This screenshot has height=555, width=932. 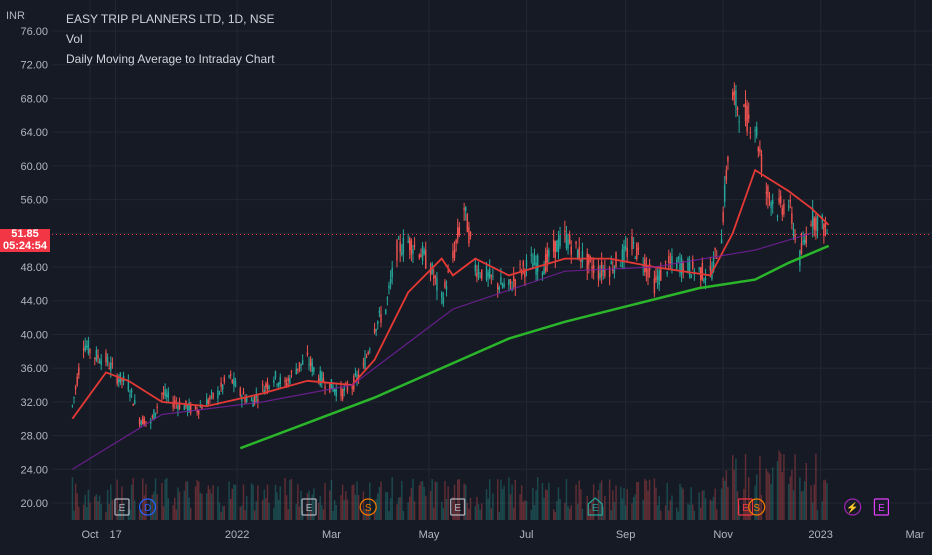 I want to click on event-markers: E D E S E E E S ⚡ E, so click(x=502, y=506).